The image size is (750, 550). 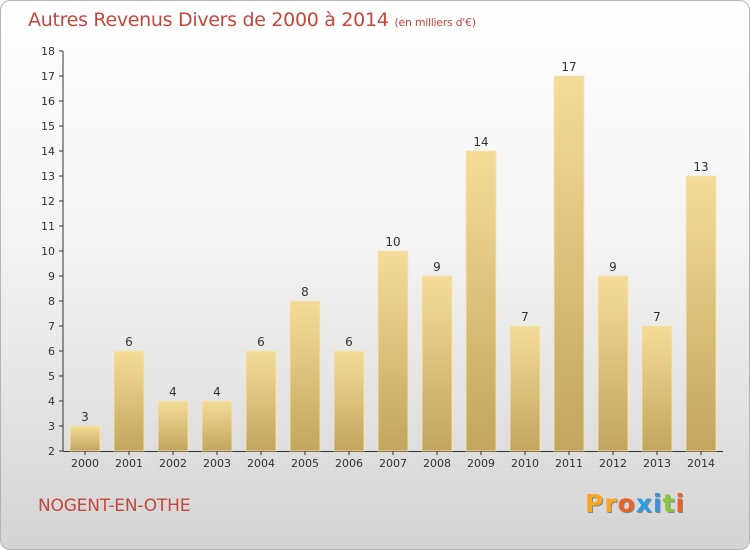 I want to click on data-label: 14, so click(x=480, y=142).